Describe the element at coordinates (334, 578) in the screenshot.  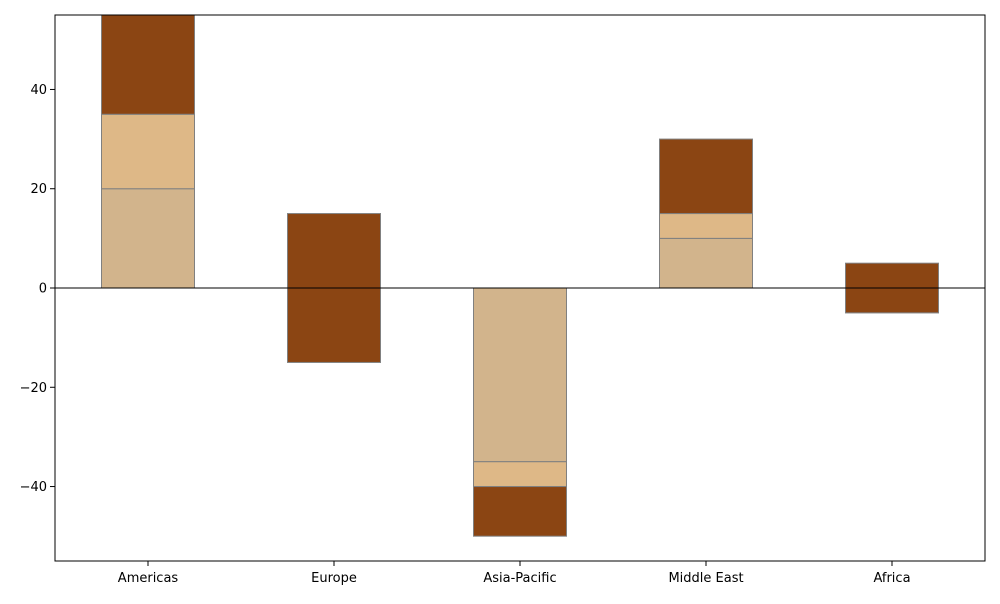
I see `x-tick-label: Europe` at that location.